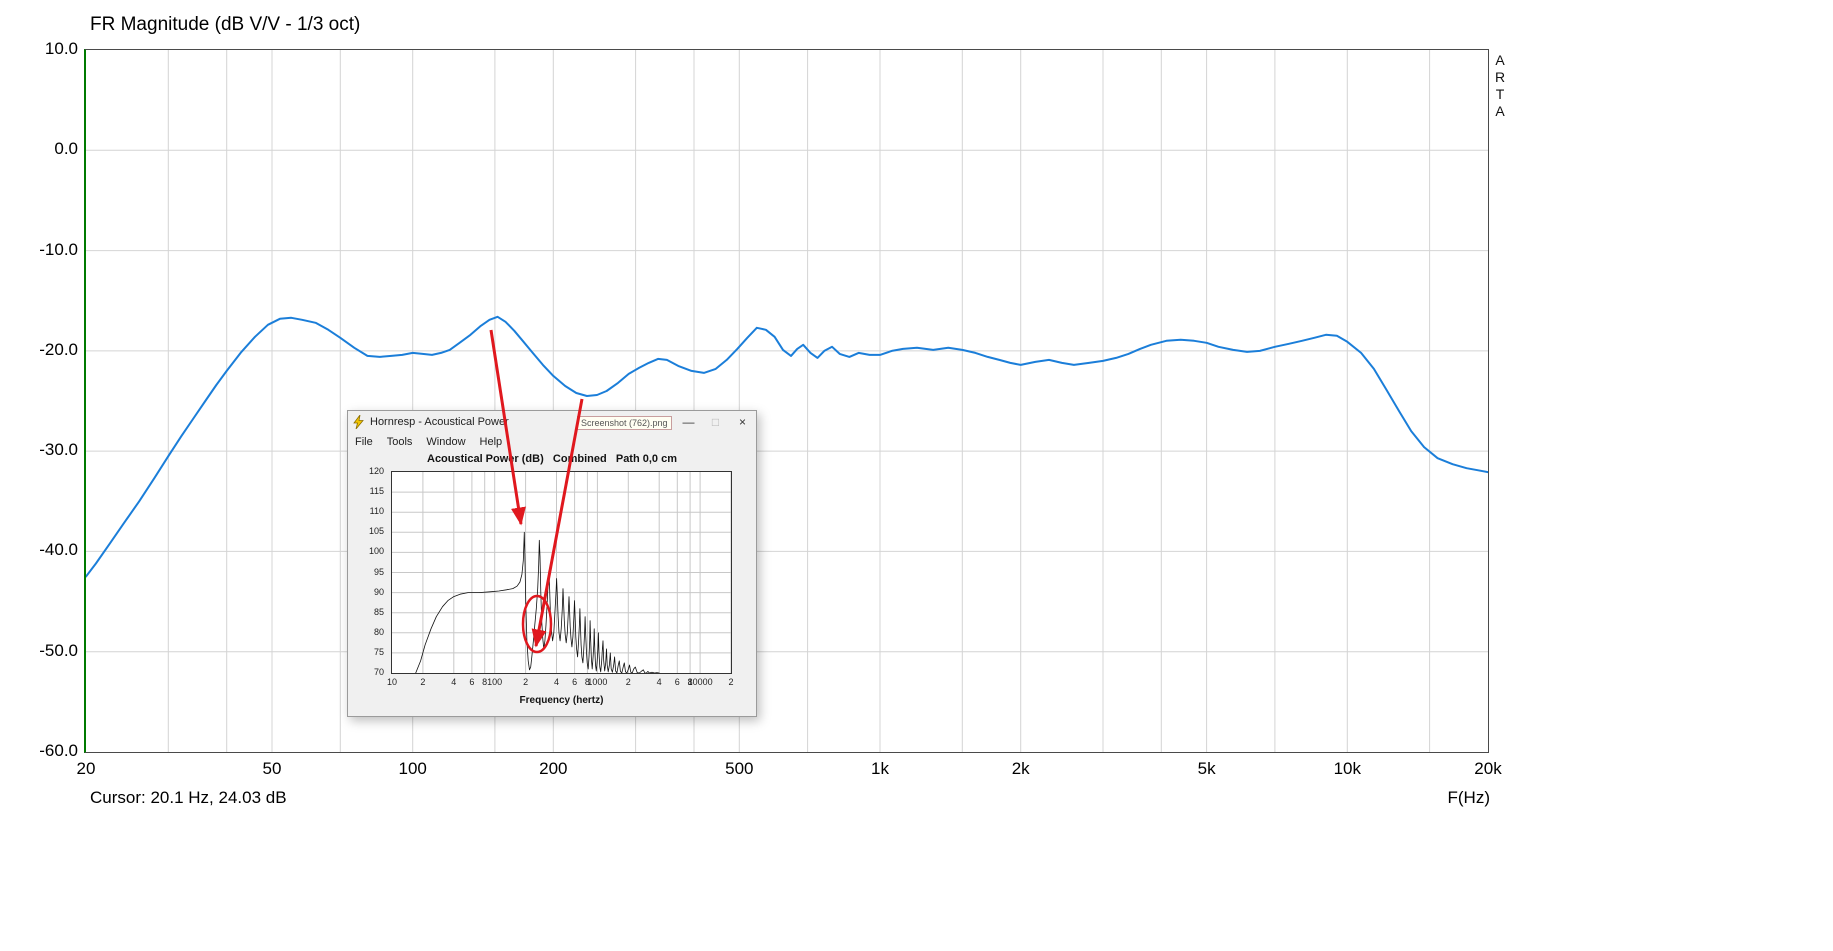  I want to click on x-tick-label: 50, so click(272, 768).